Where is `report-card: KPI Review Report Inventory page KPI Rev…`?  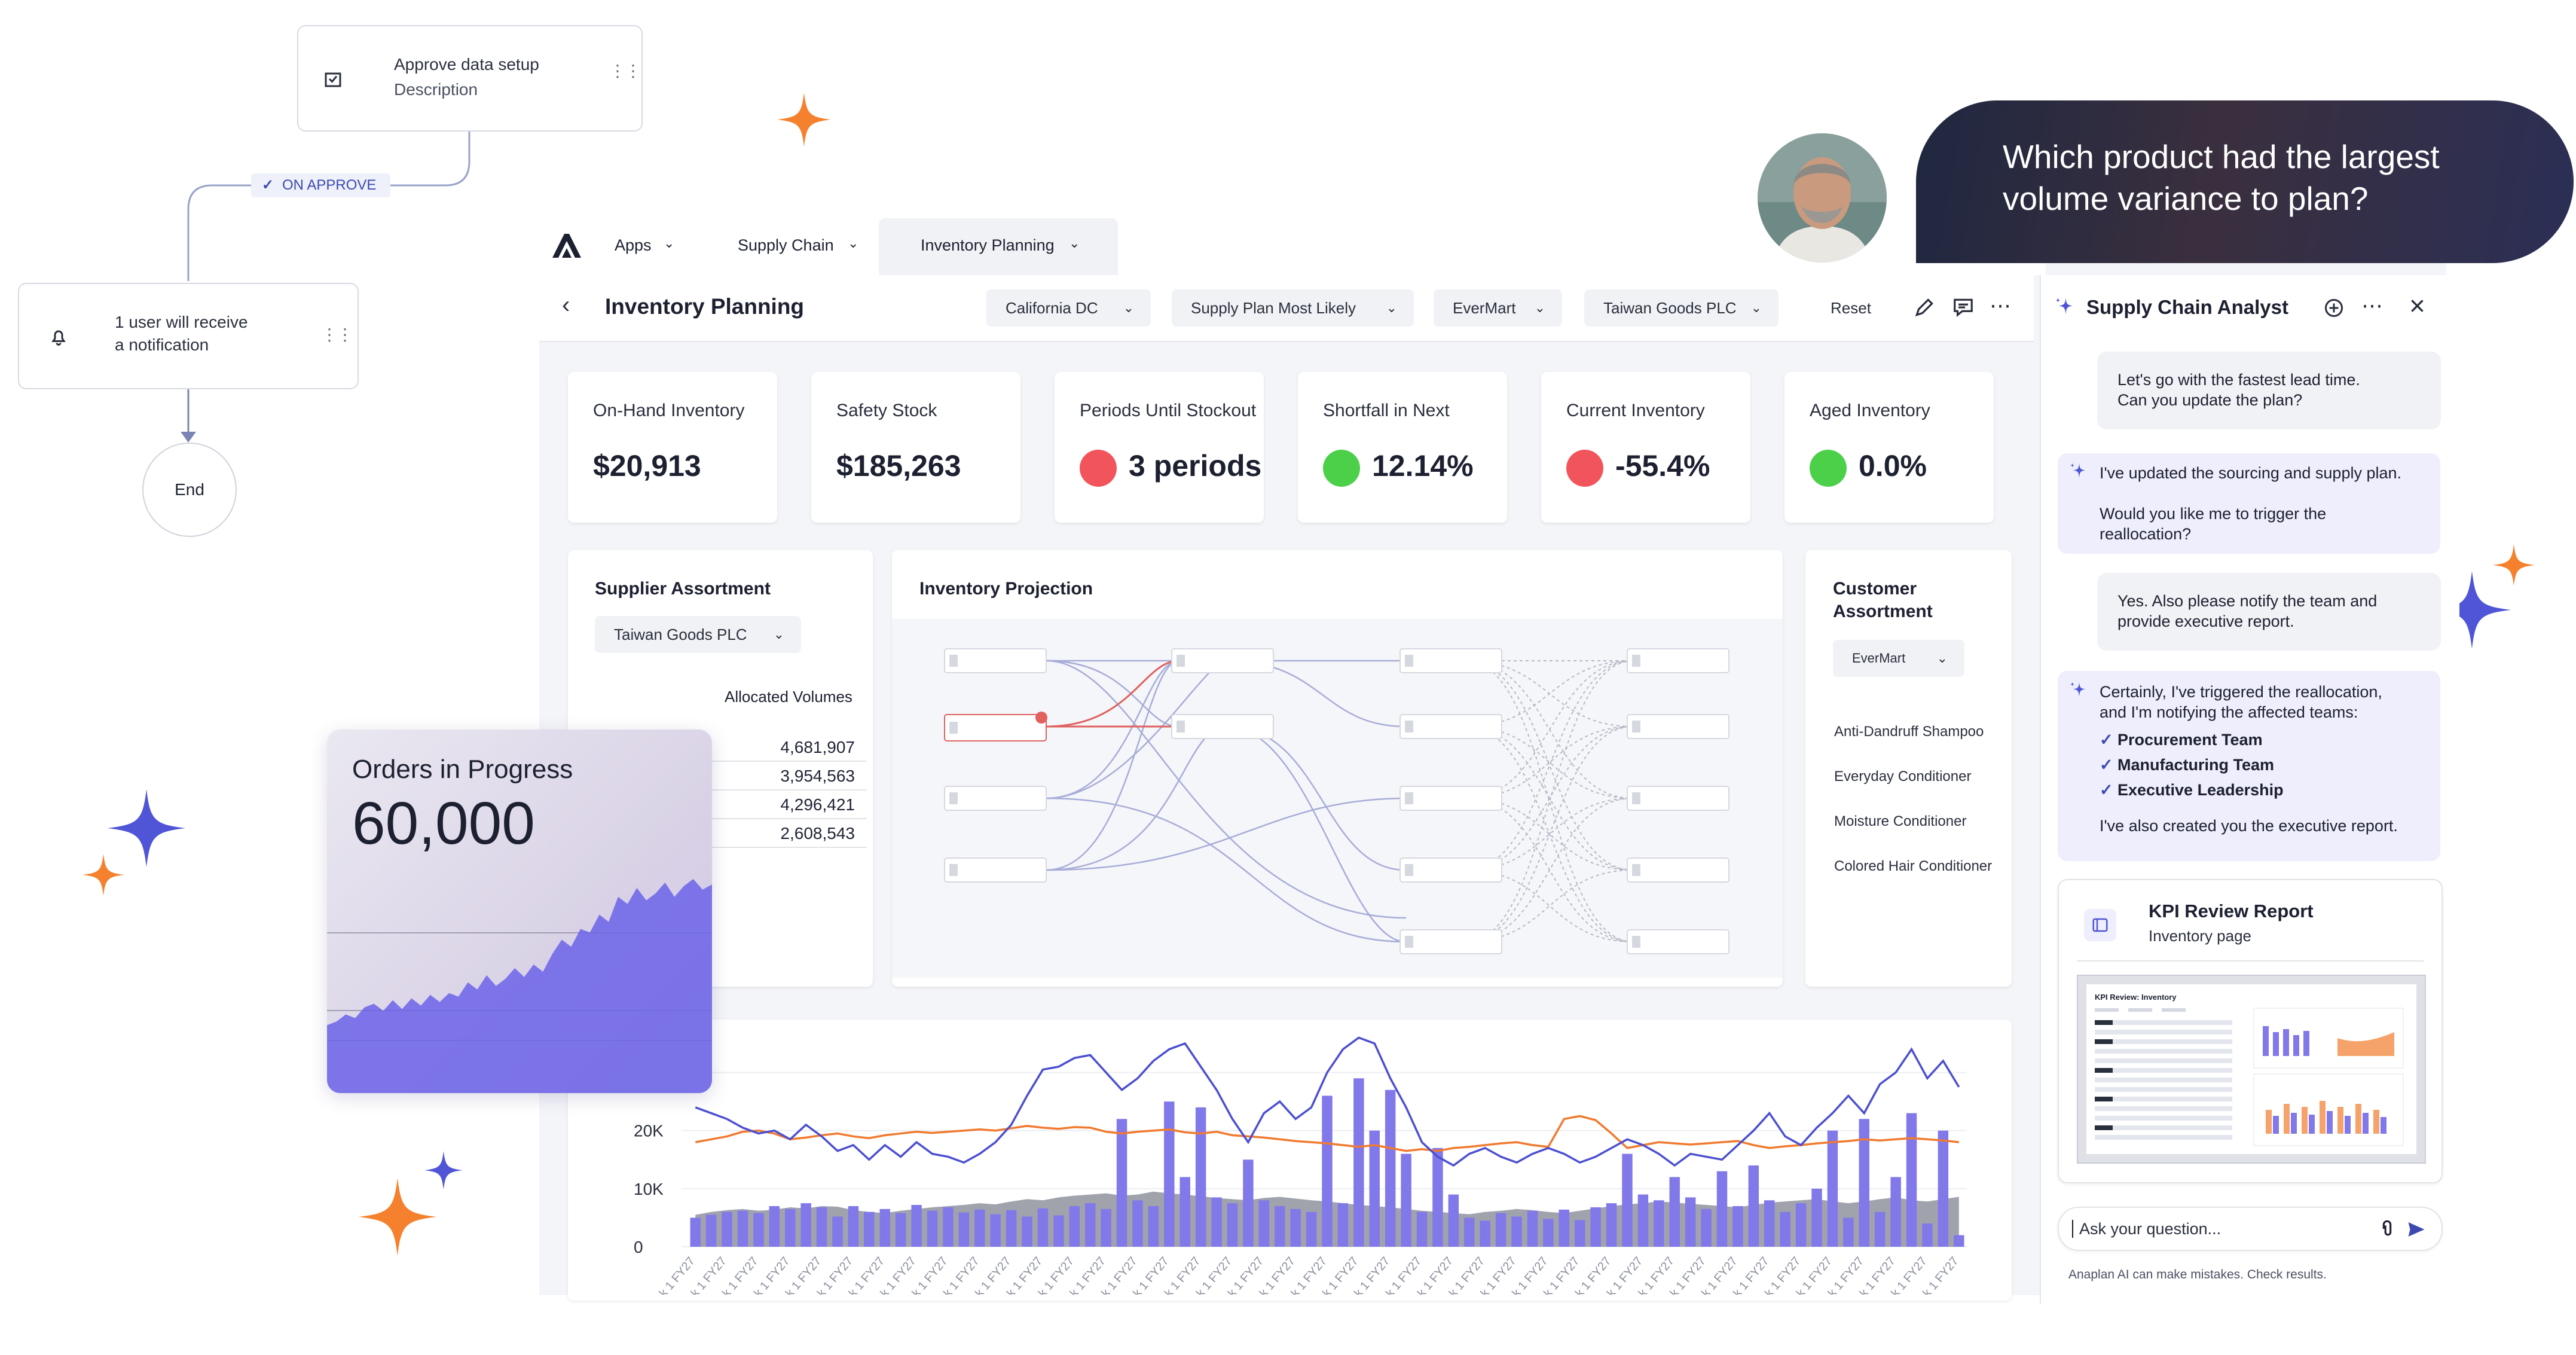
report-card: KPI Review Report Inventory page KPI Rev… is located at coordinates (2250, 1031).